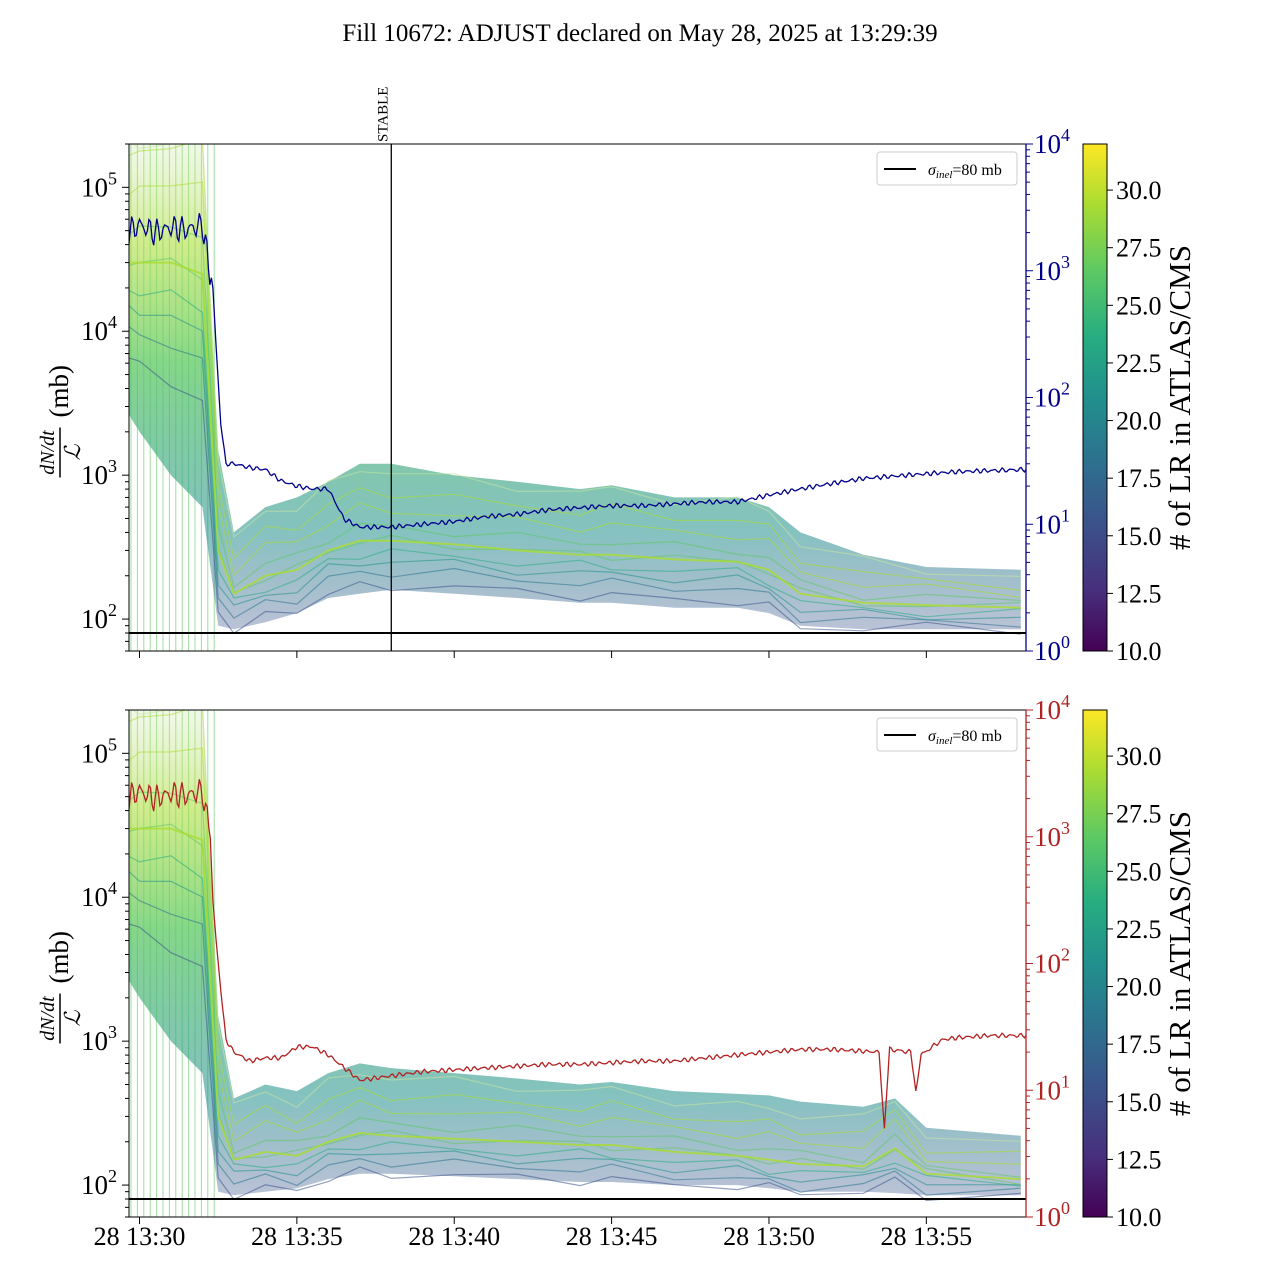  What do you see at coordinates (926, 1236) in the screenshot?
I see `x-tick-label: 28 13:55` at bounding box center [926, 1236].